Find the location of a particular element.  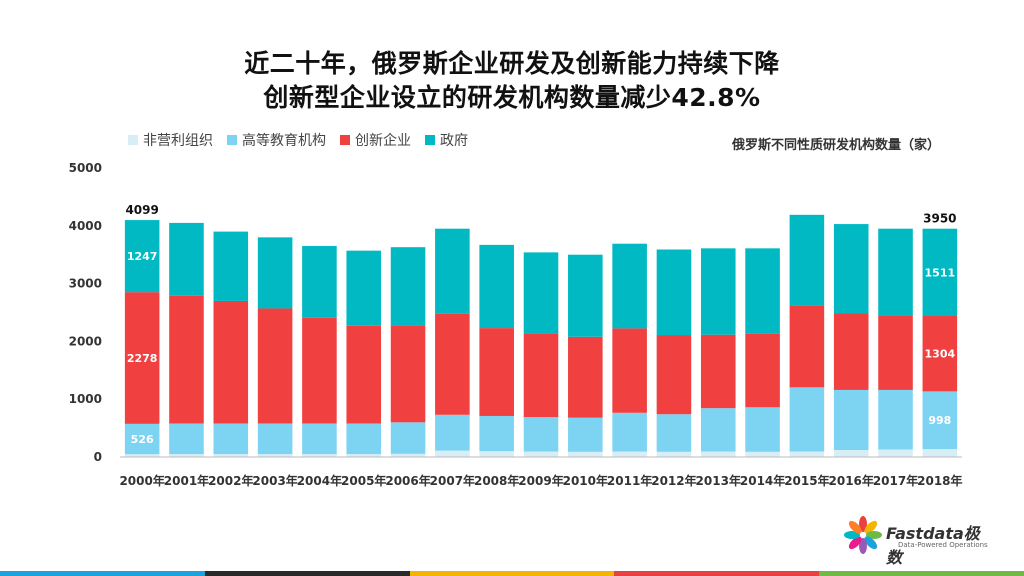

fastdata-logo: Fastdata极数 Data-Powered Operations is located at coordinates (917, 540).